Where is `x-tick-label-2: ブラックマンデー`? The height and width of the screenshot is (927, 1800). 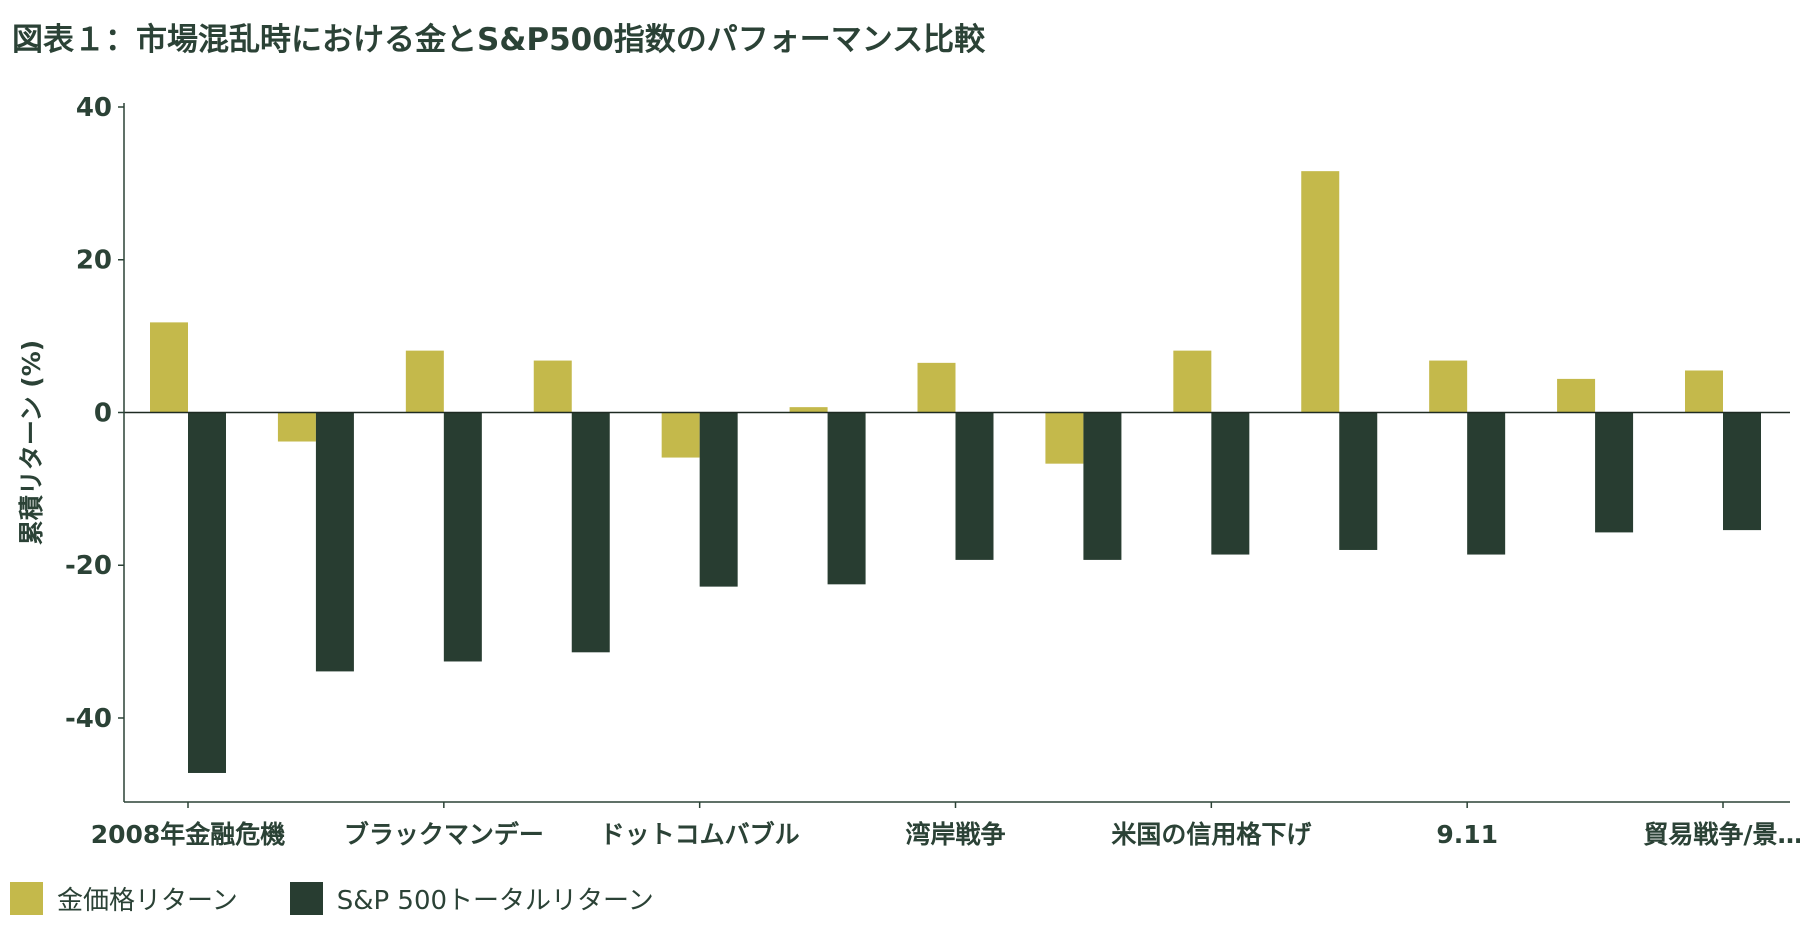 x-tick-label-2: ブラックマンデー is located at coordinates (444, 834).